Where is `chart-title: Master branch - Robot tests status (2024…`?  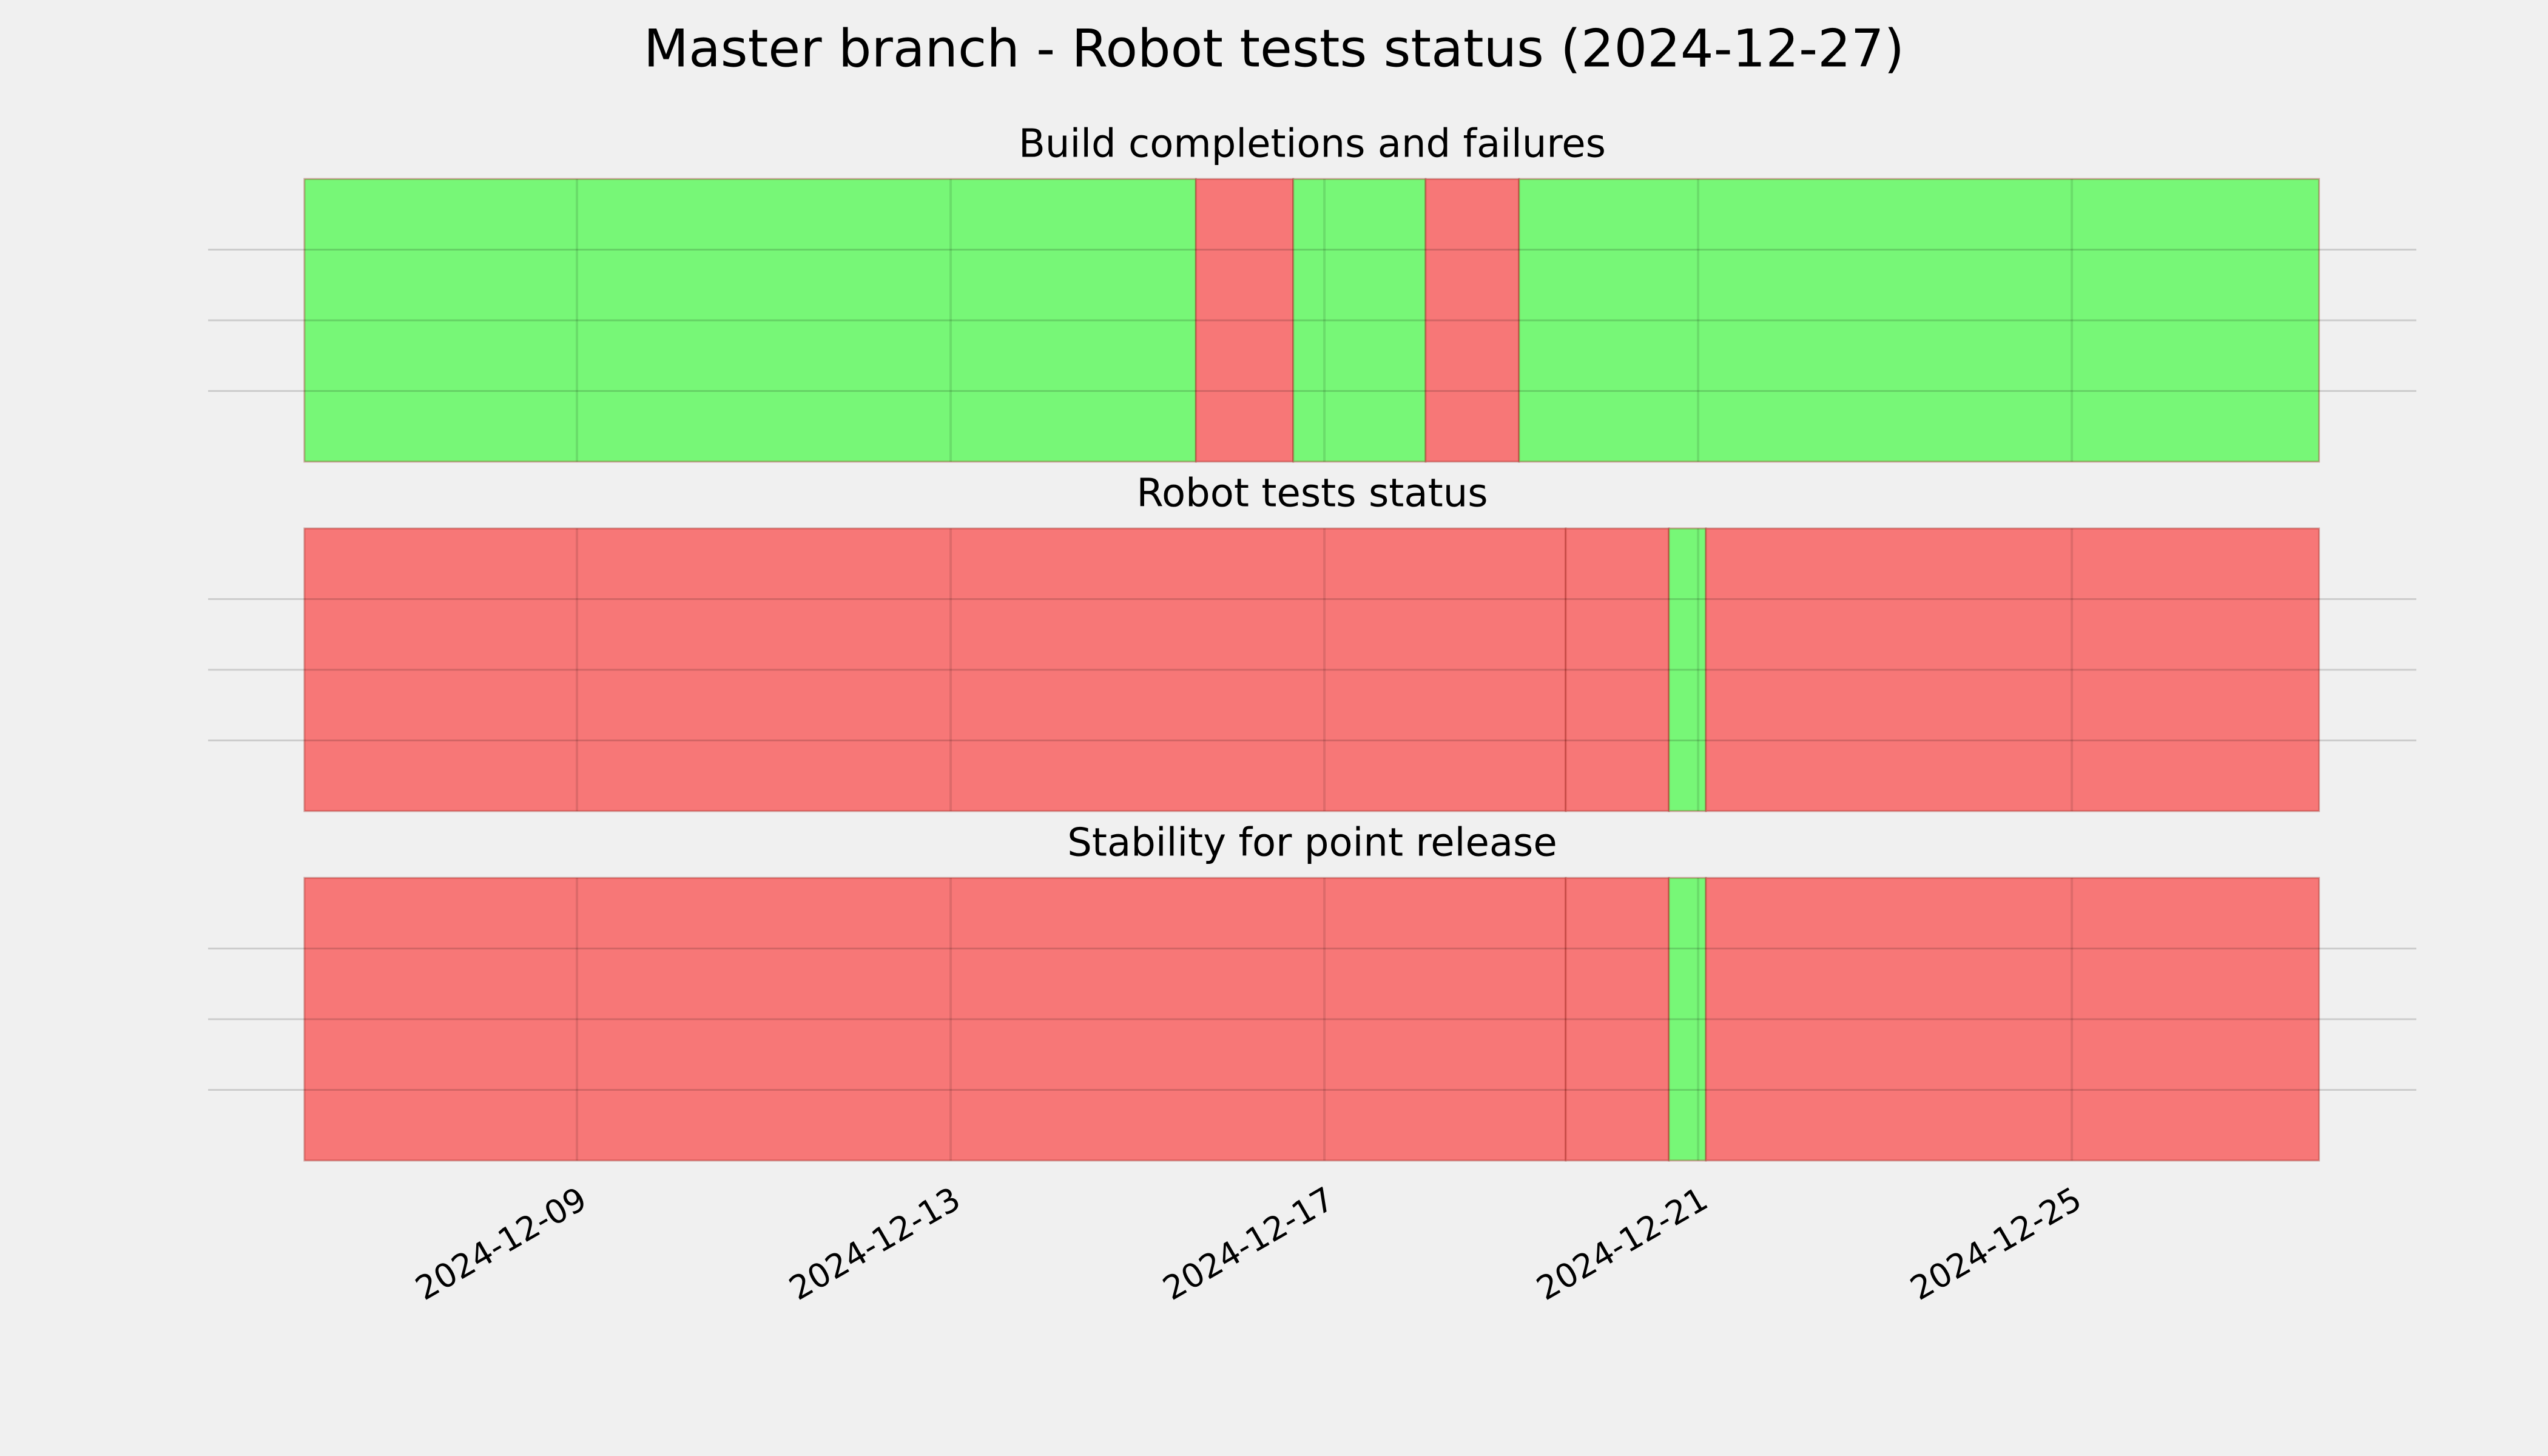 chart-title: Master branch - Robot tests status (2024… is located at coordinates (1274, 48).